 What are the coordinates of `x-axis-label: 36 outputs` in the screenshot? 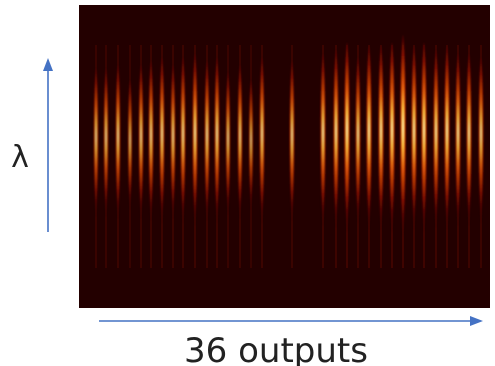 It's located at (276, 348).